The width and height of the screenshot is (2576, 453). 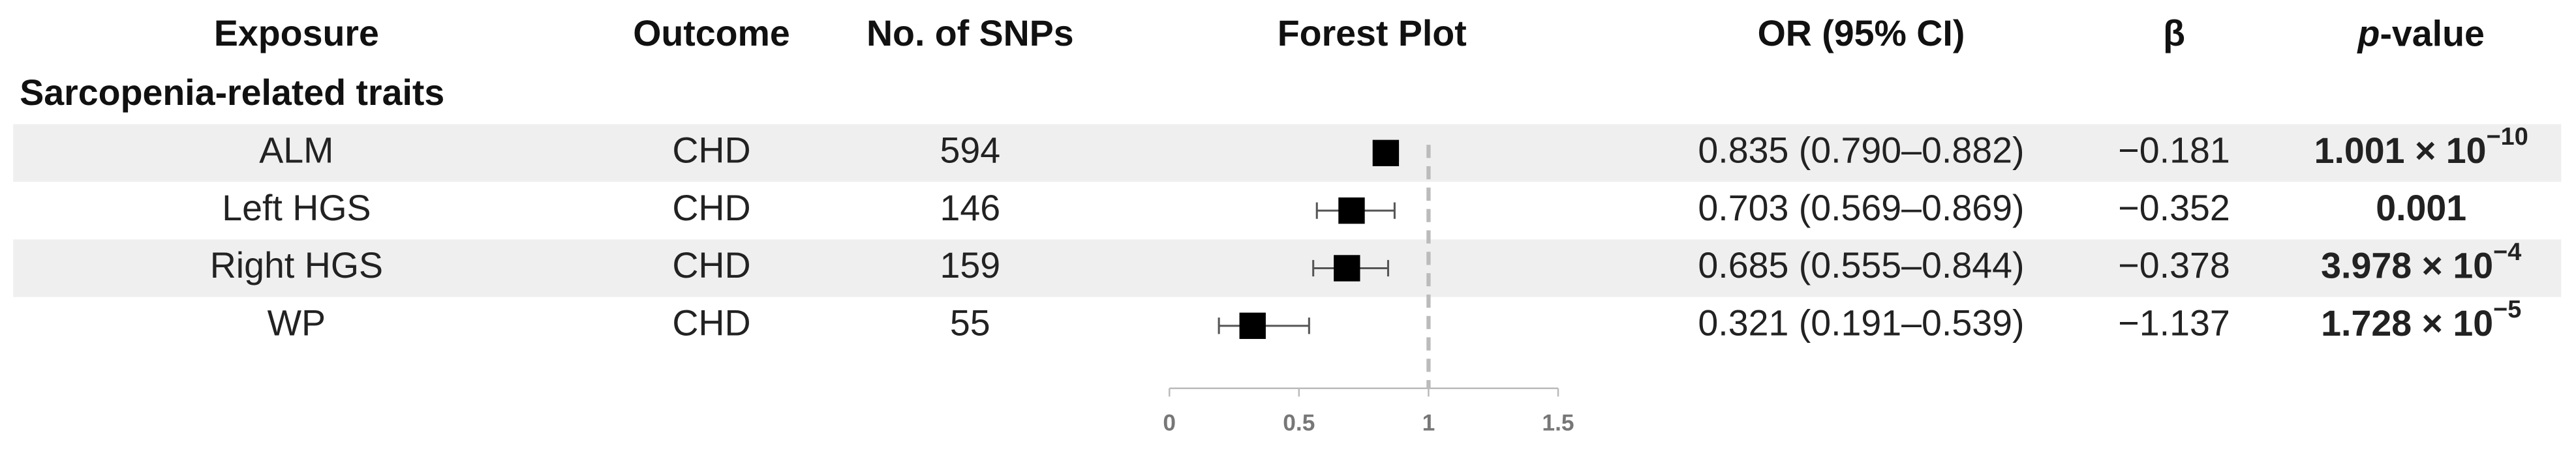 What do you see at coordinates (2407, 265) in the screenshot?
I see `p-value-base: 3.978 × 10` at bounding box center [2407, 265].